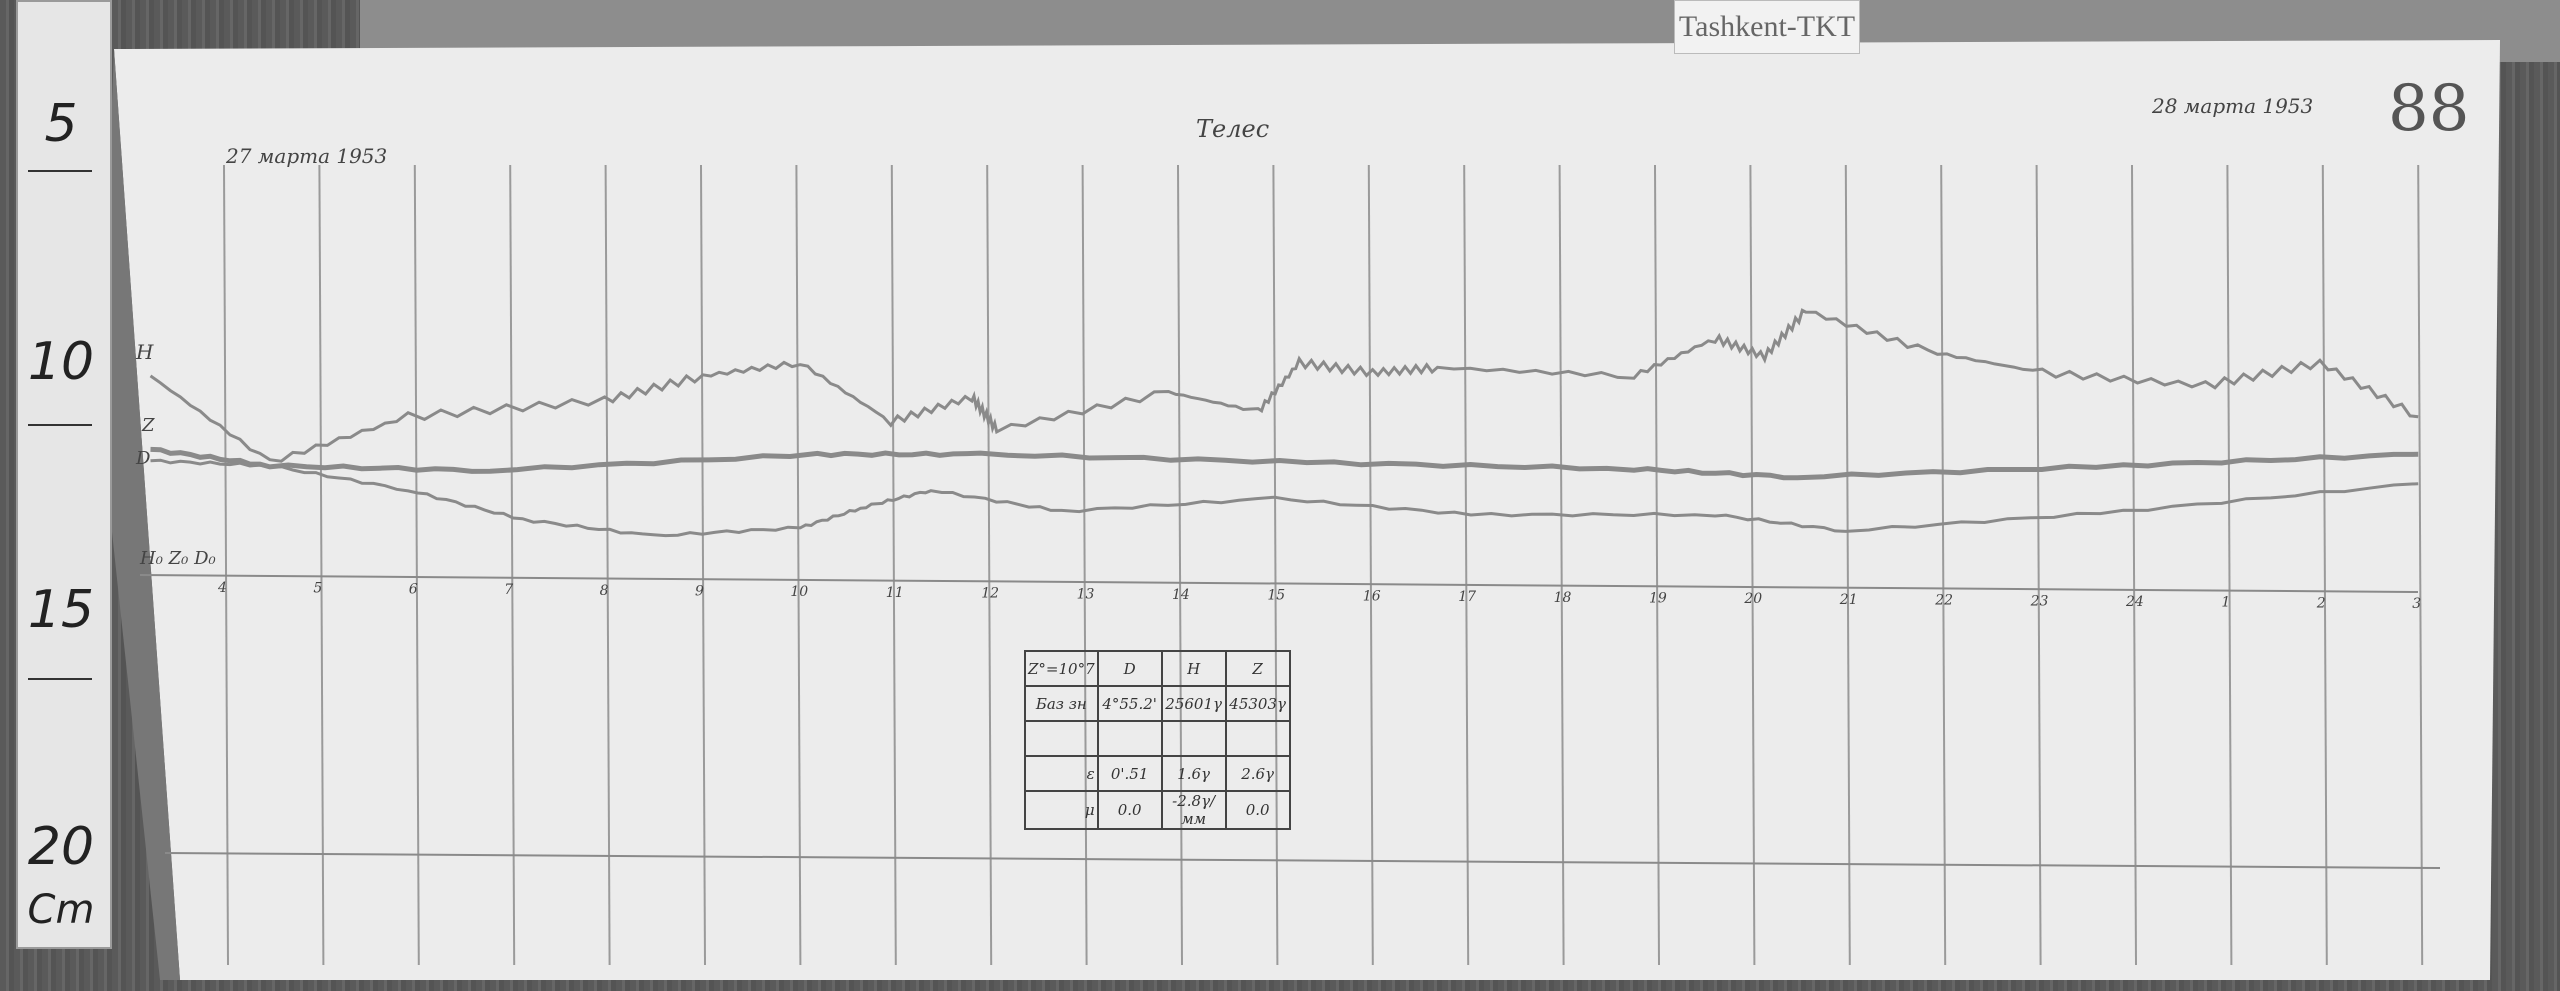 The height and width of the screenshot is (991, 2560). What do you see at coordinates (1563, 598) in the screenshot?
I see `x-tick-label: 18` at bounding box center [1563, 598].